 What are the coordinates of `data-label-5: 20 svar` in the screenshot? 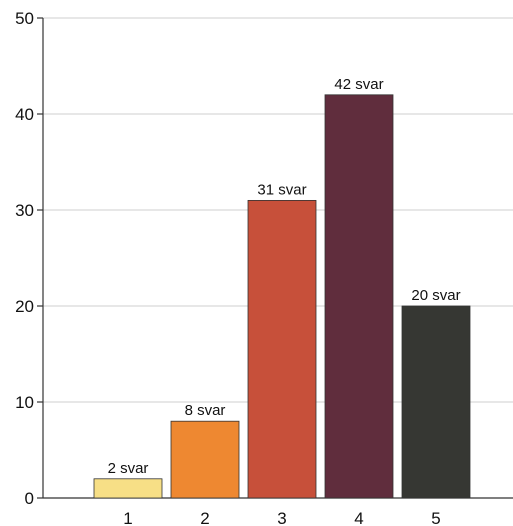 It's located at (435, 295).